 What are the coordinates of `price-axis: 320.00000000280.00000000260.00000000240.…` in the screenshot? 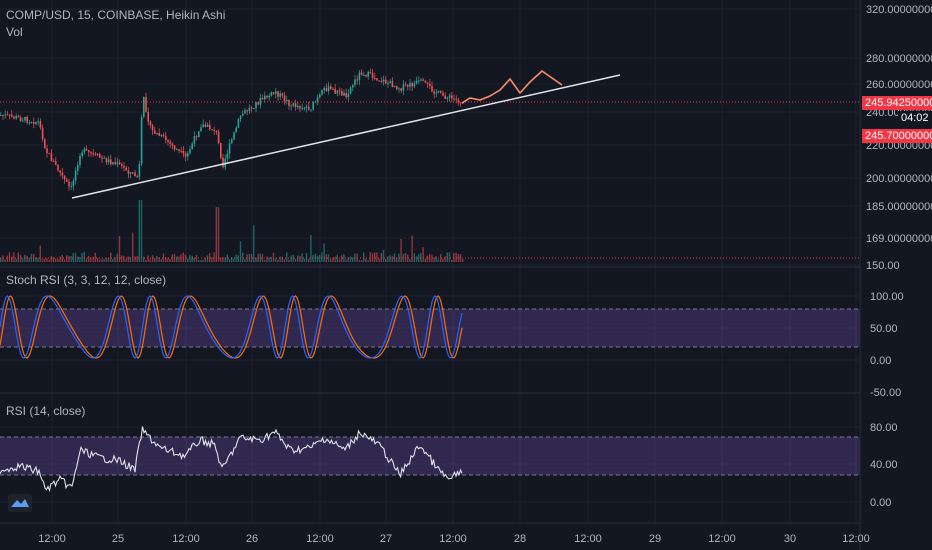 It's located at (899, 256).